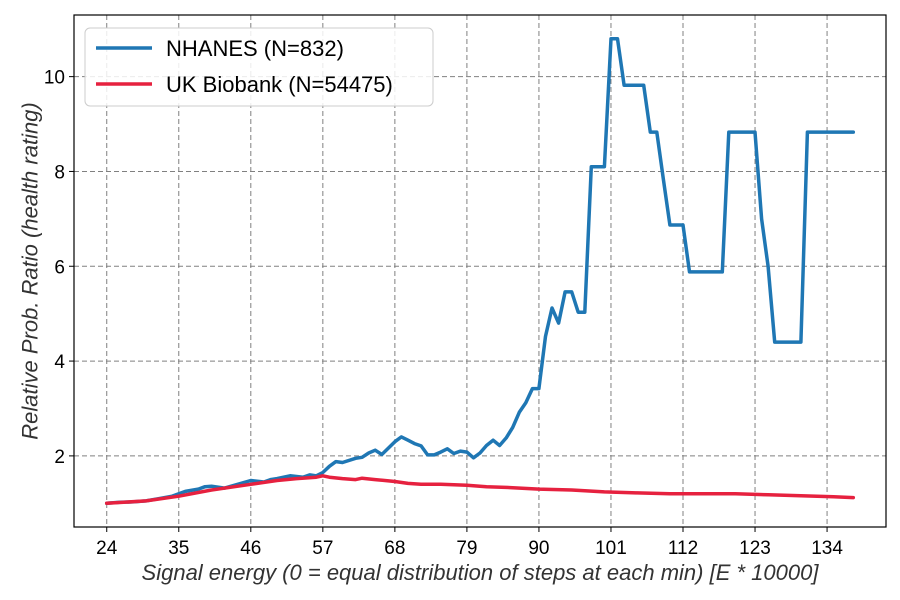 This screenshot has width=900, height=600. Describe the element at coordinates (394, 548) in the screenshot. I see `x-tick-label: 68` at that location.